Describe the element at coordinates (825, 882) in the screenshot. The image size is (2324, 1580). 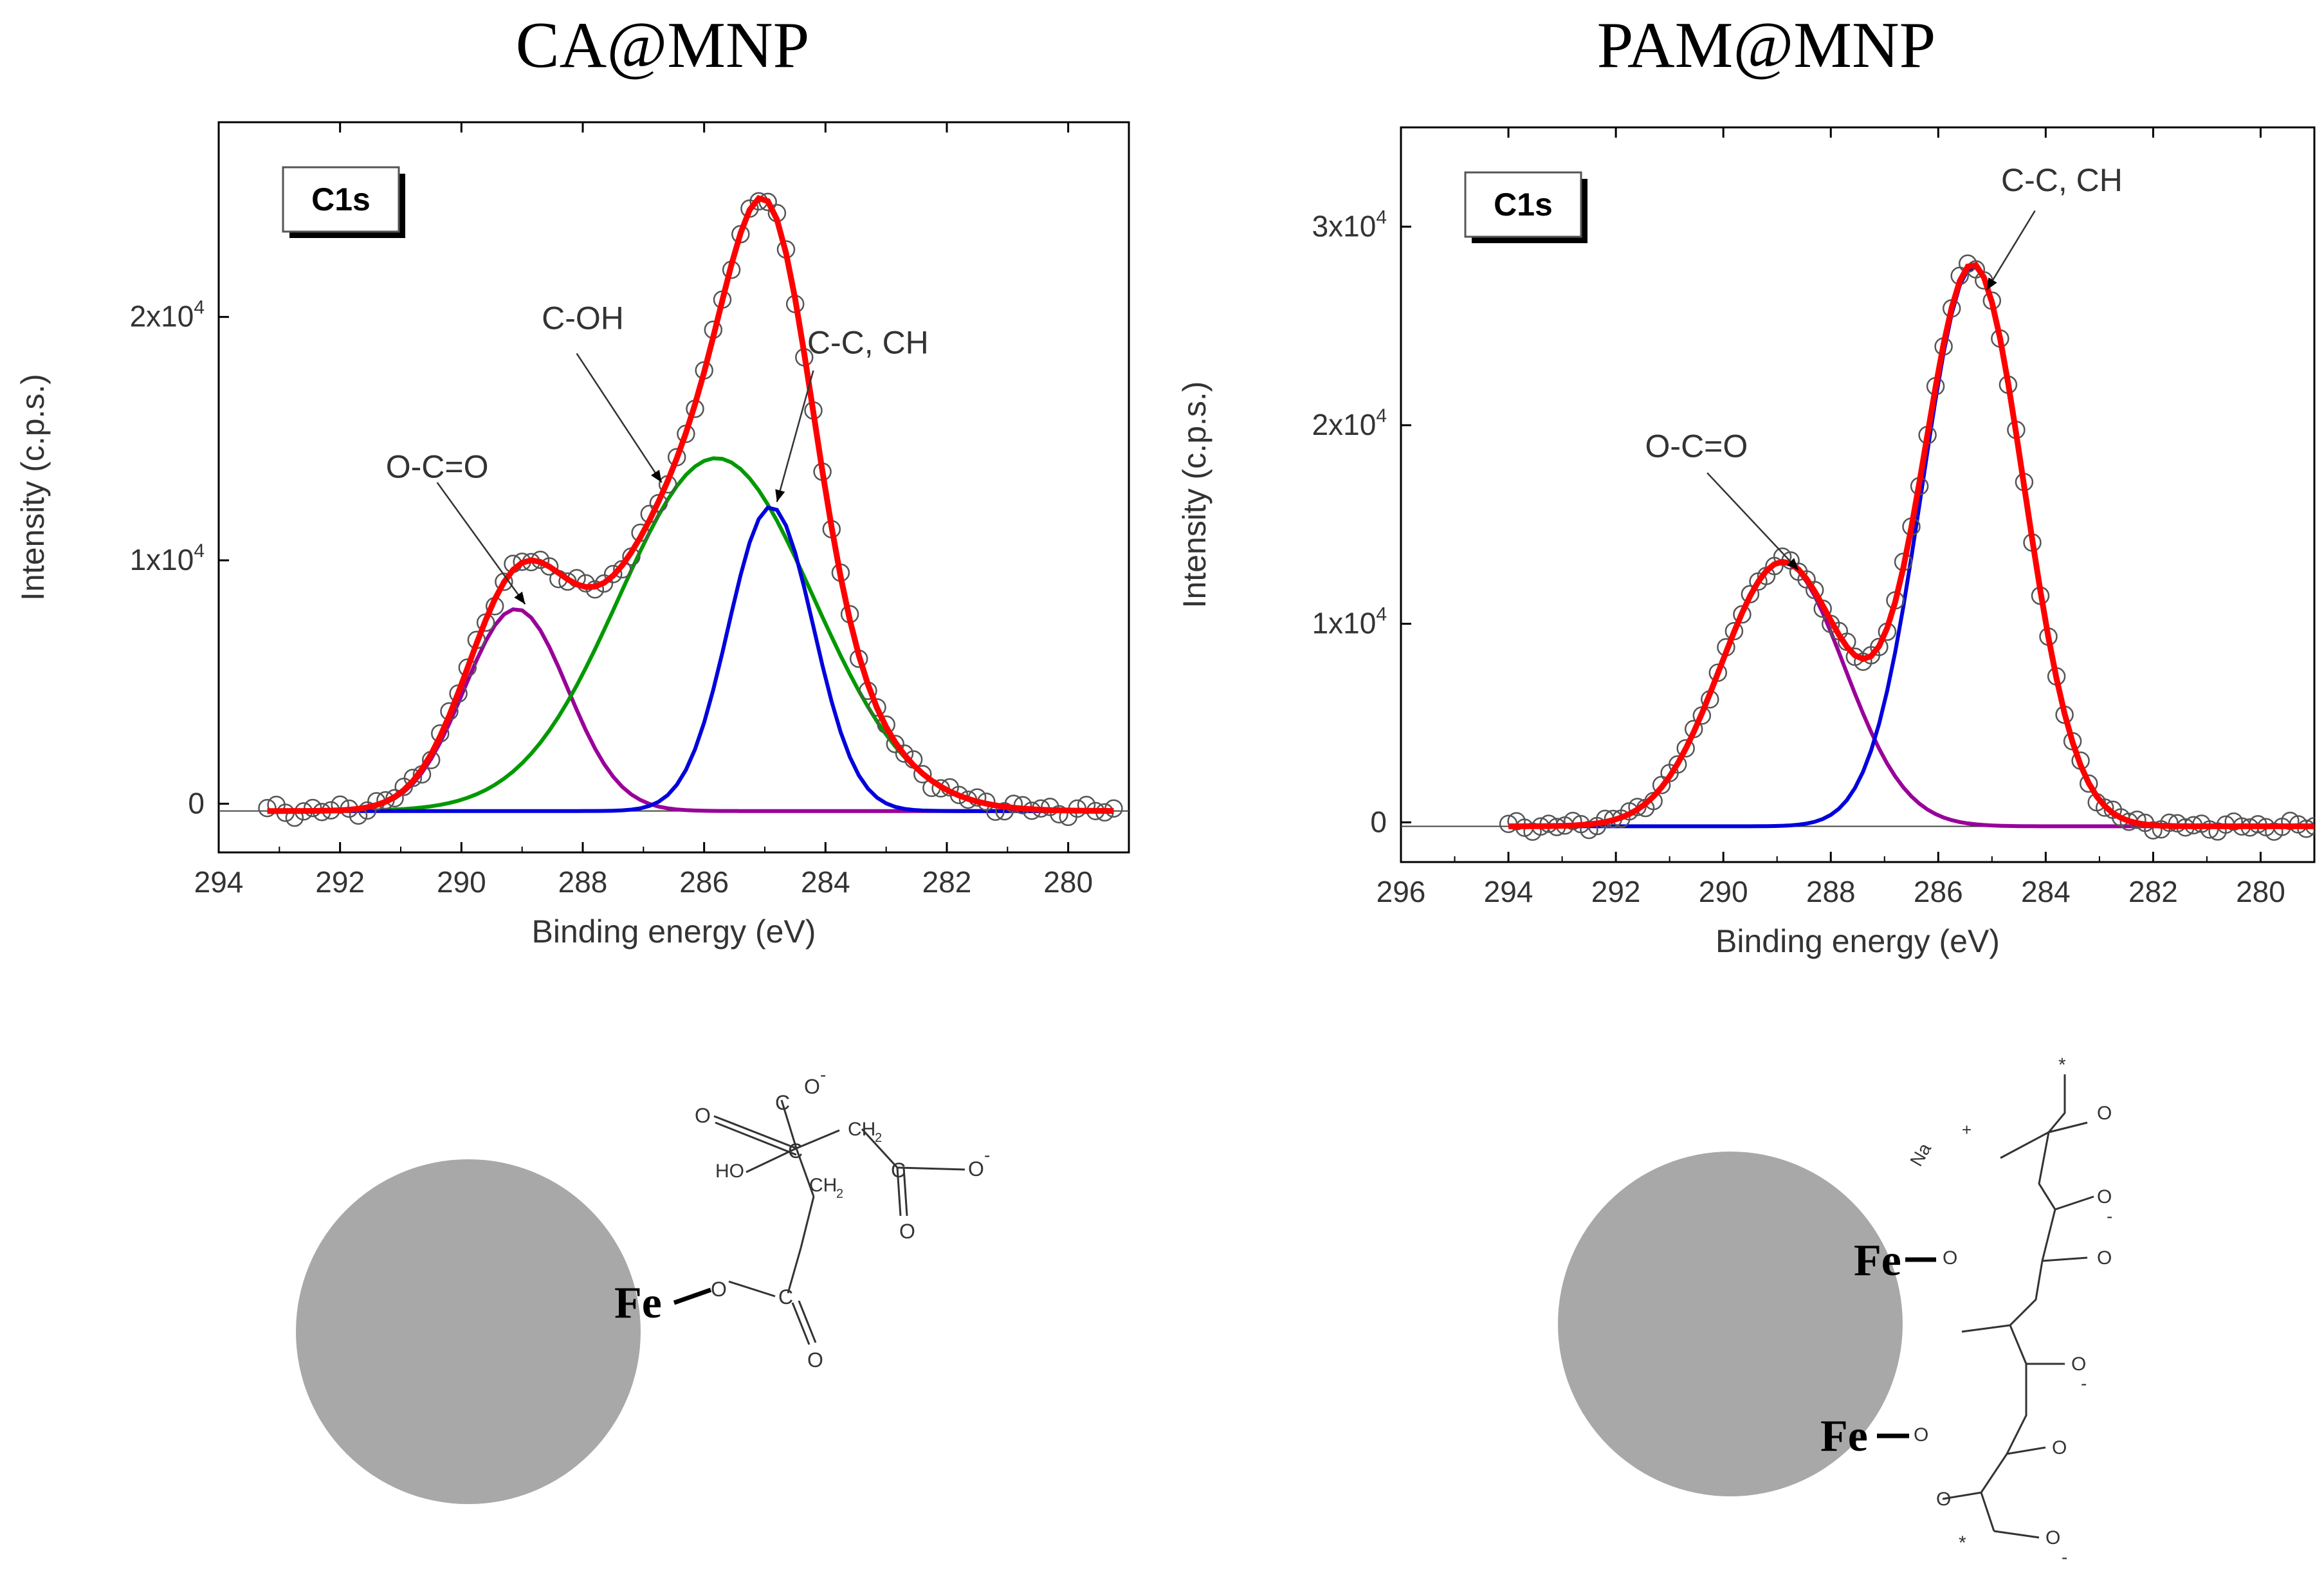
I see `x-tick-label: 284` at that location.